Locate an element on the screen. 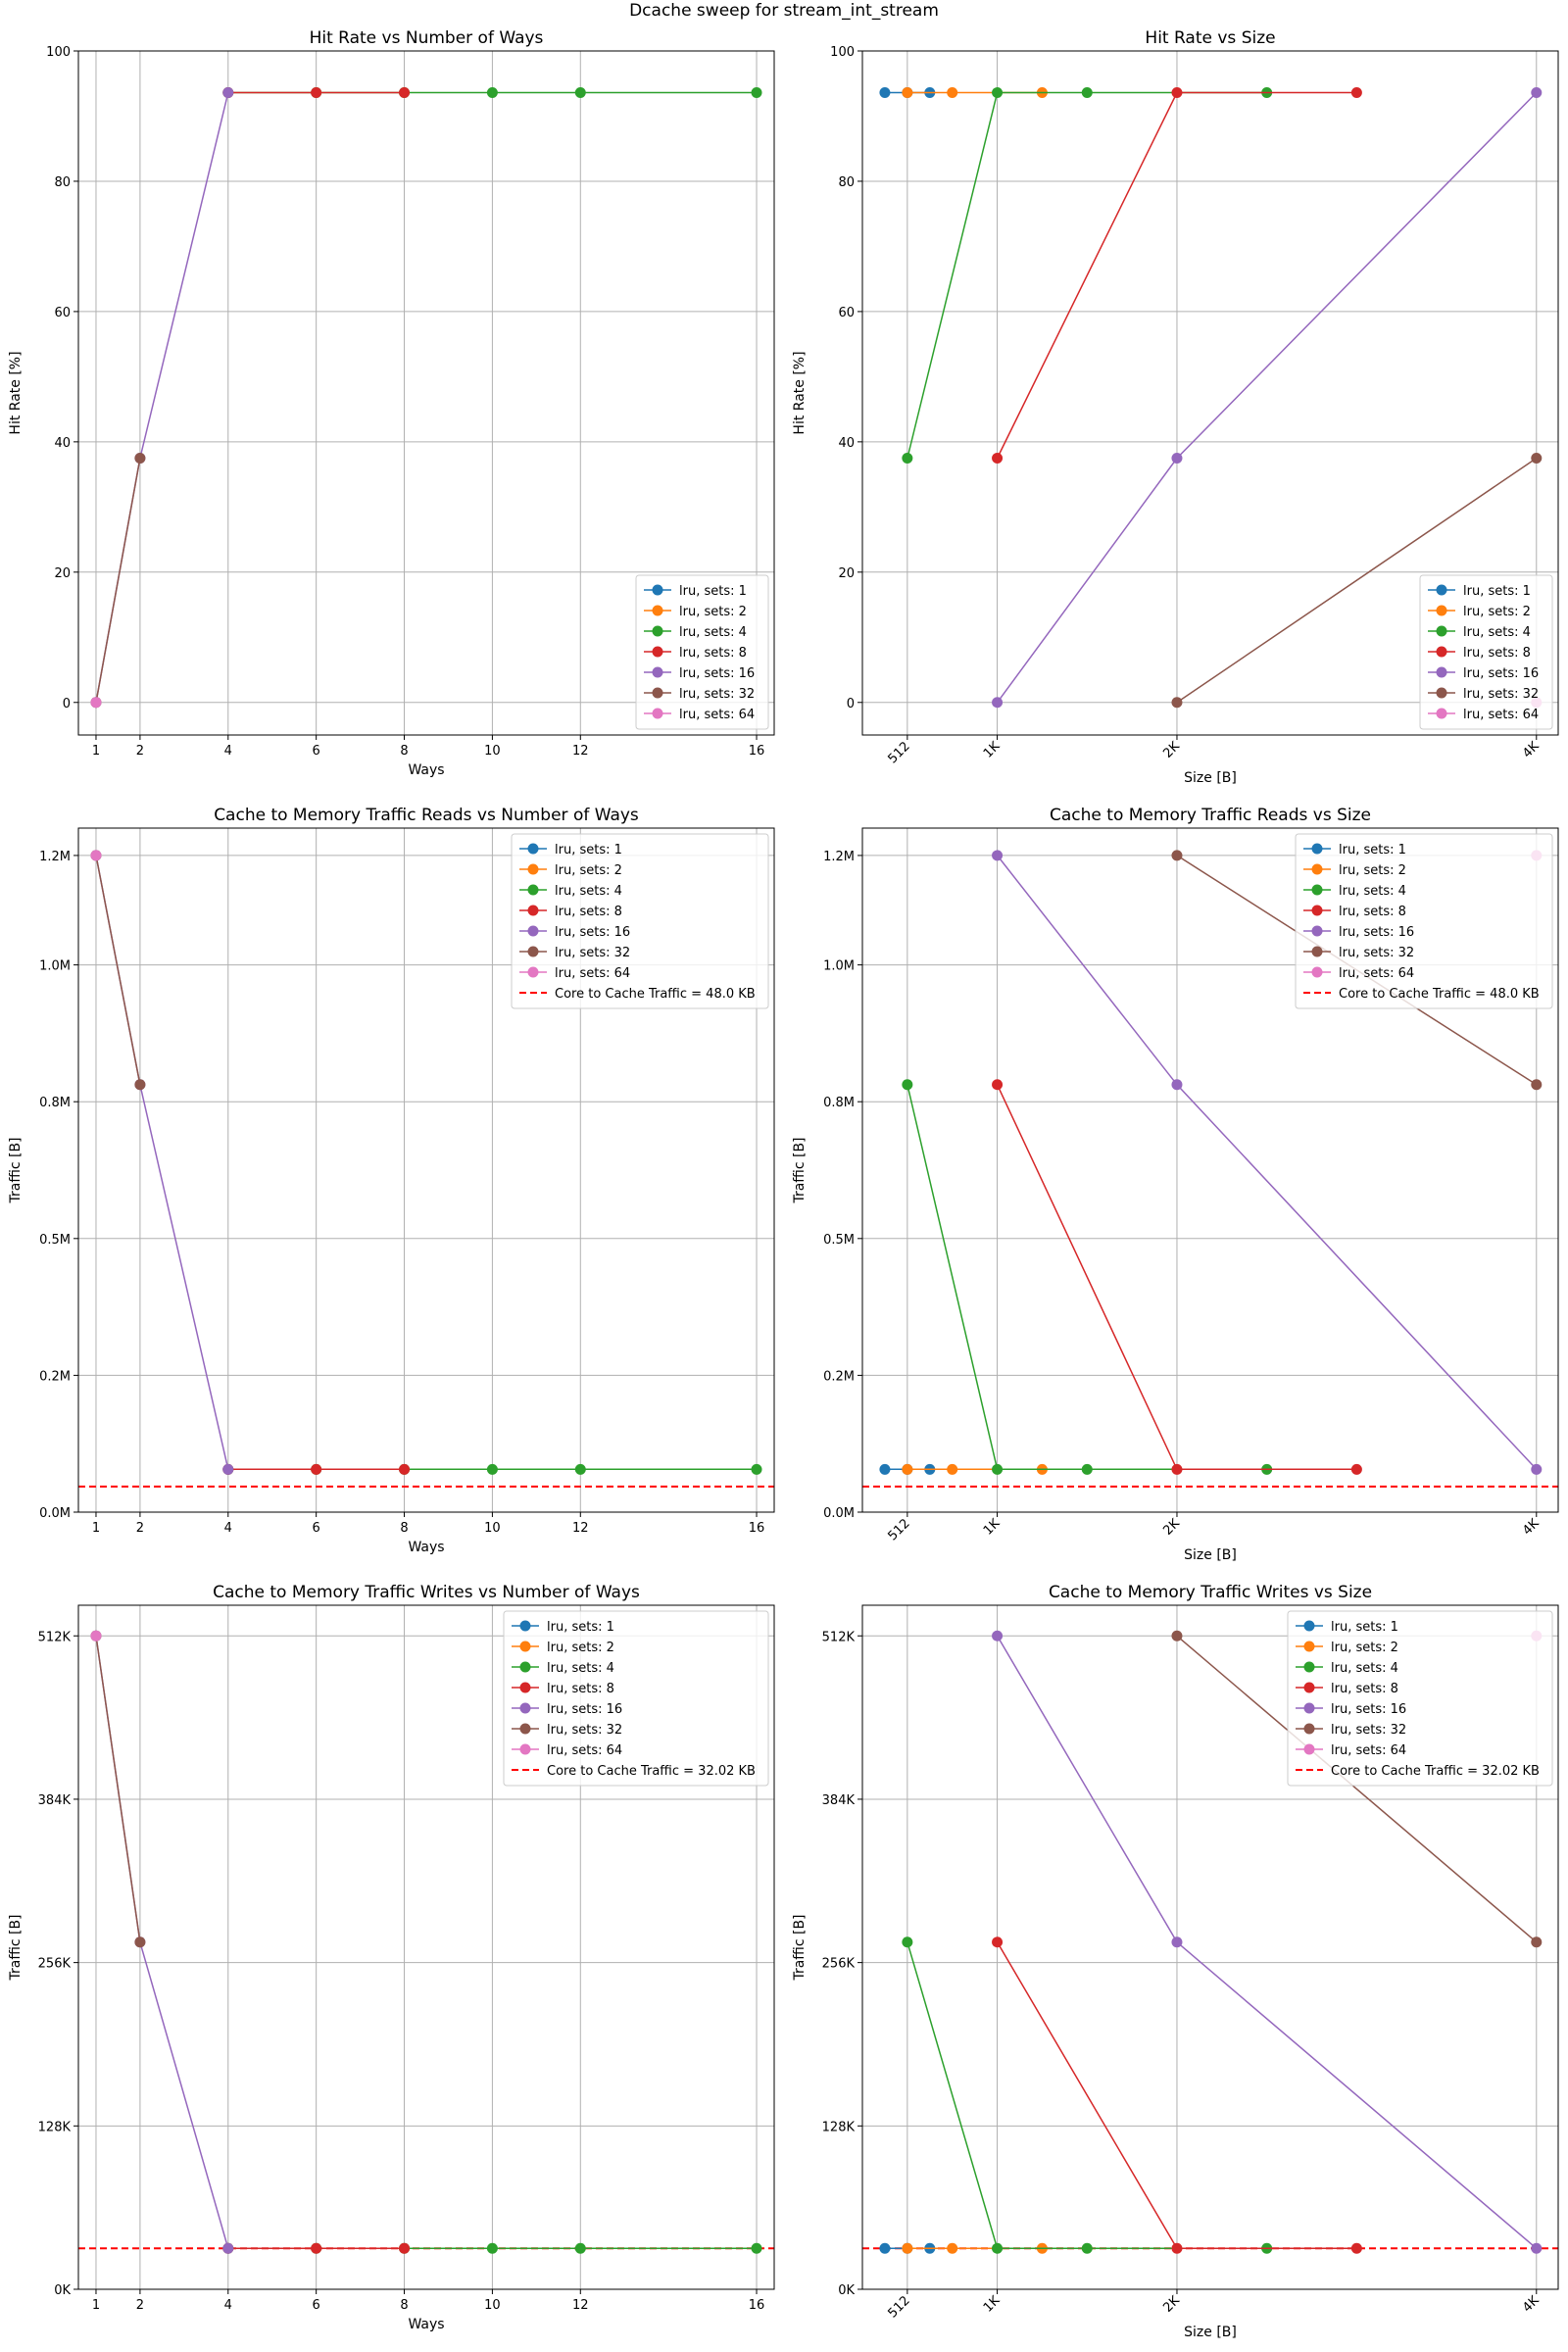  x-tick-label: 2 is located at coordinates (140, 2305).